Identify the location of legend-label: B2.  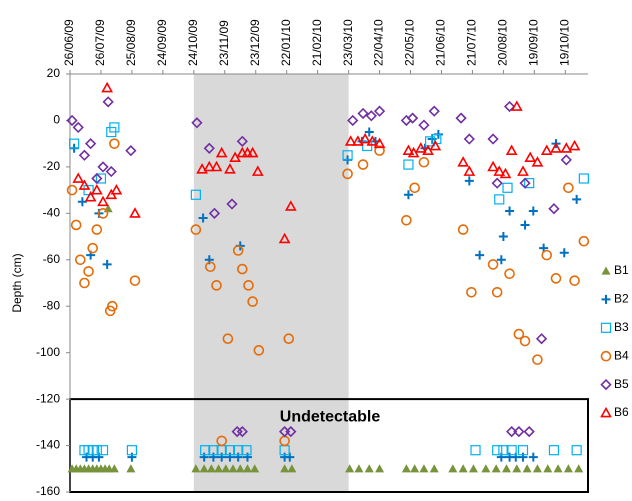
(621, 299).